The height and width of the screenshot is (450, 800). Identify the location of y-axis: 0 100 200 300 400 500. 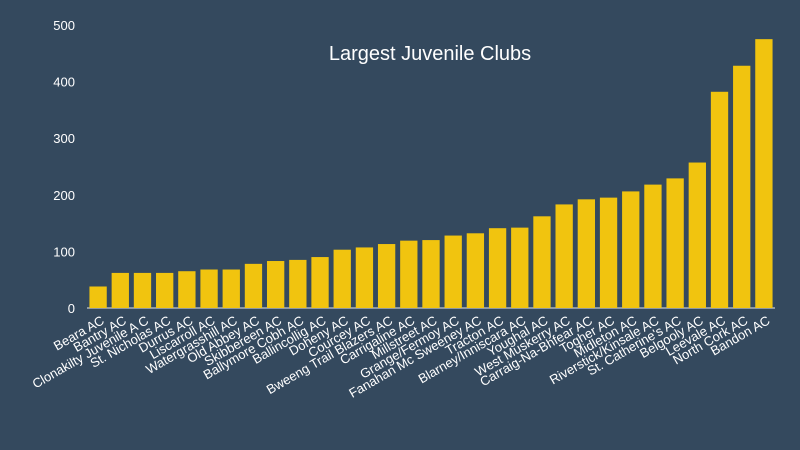
(64, 167).